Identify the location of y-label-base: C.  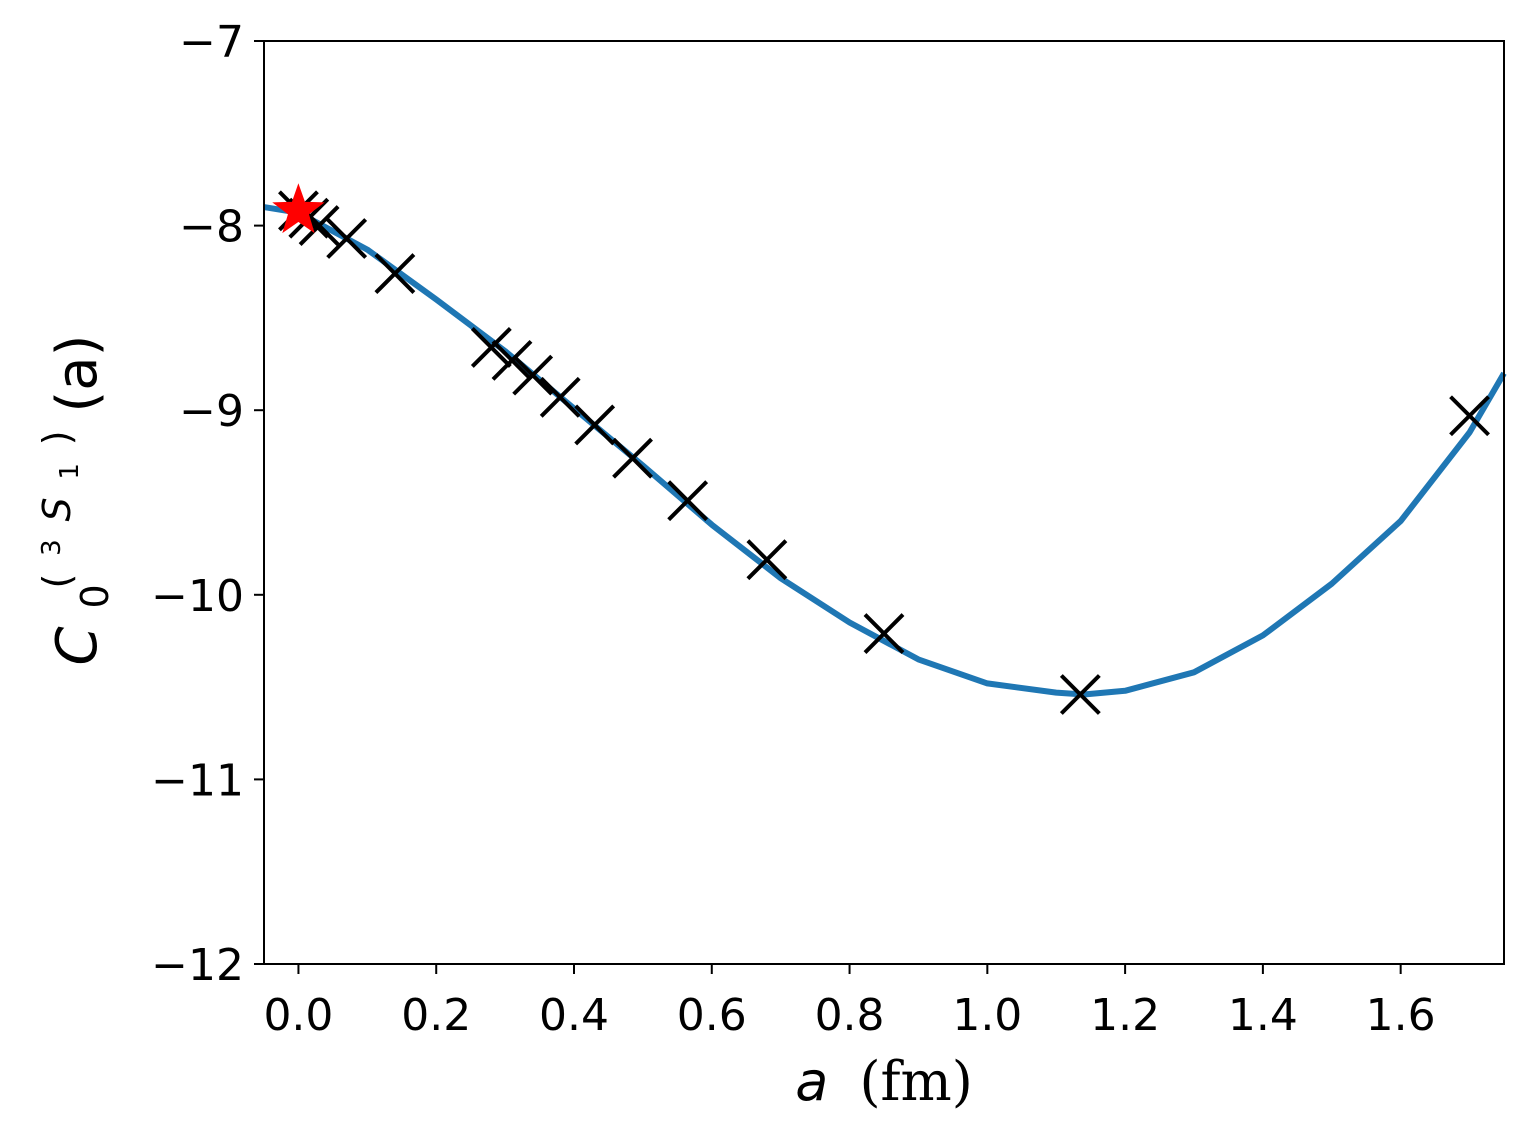
(77, 645).